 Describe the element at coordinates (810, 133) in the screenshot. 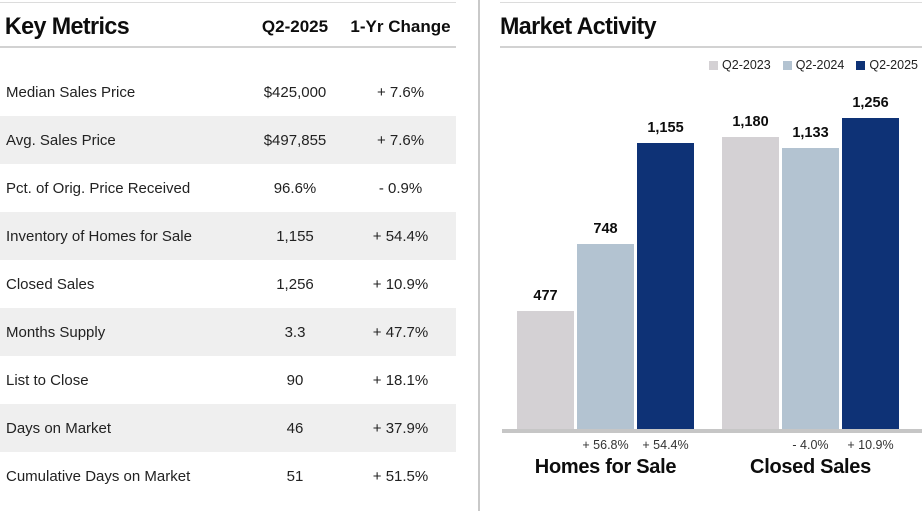

I see `bar-value-label: 1,133` at that location.